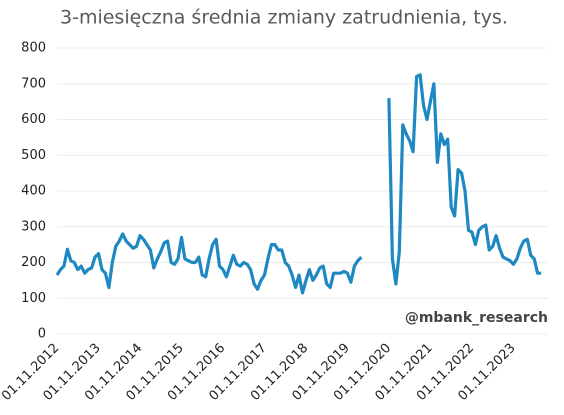 This screenshot has height=415, width=564. I want to click on y-tick-label: 0, so click(42, 334).